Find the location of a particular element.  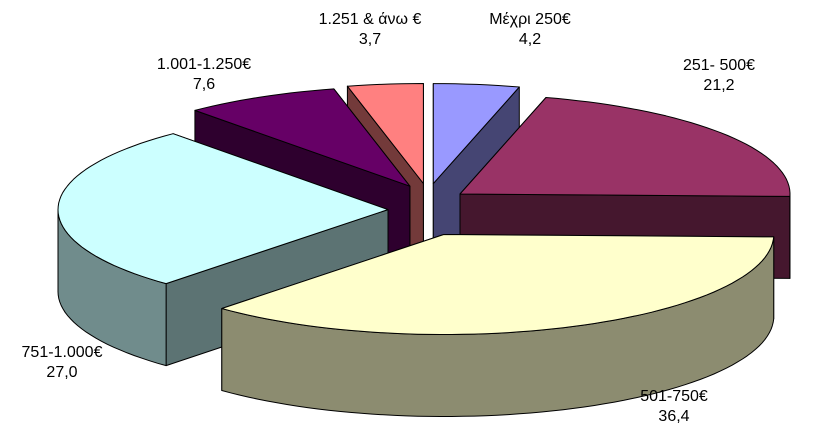

slice-label-4: 1.001-1.250€ 7,6 is located at coordinates (204, 75).